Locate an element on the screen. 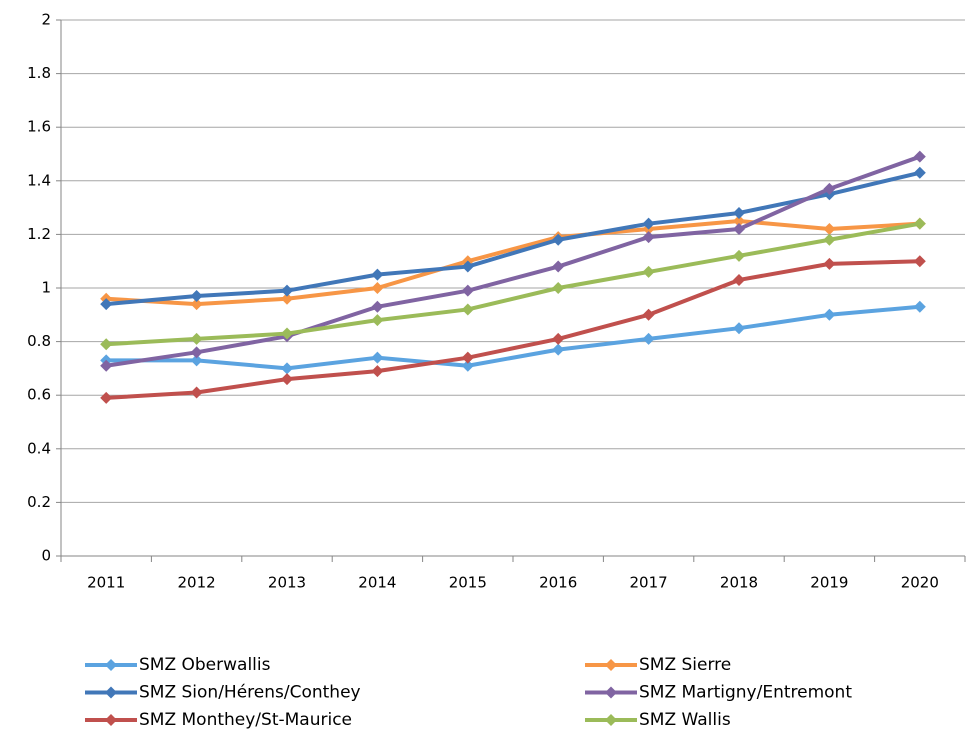 This screenshot has height=732, width=971. y-tick-label: 0.8 is located at coordinates (39, 341).